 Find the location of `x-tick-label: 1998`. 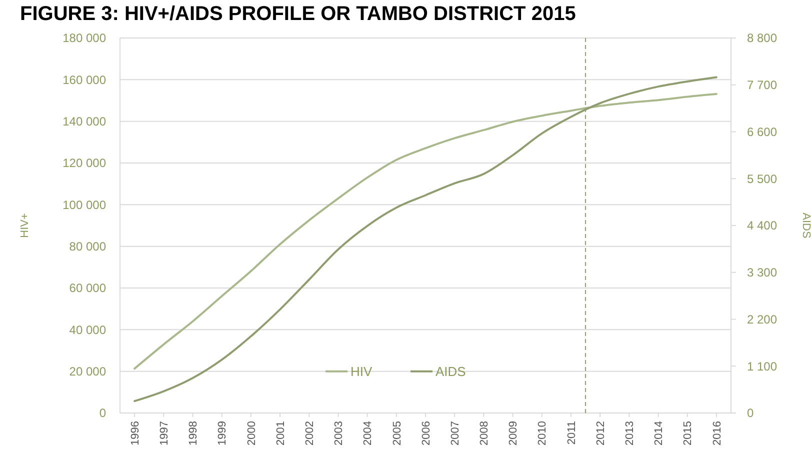

x-tick-label: 1998 is located at coordinates (194, 433).